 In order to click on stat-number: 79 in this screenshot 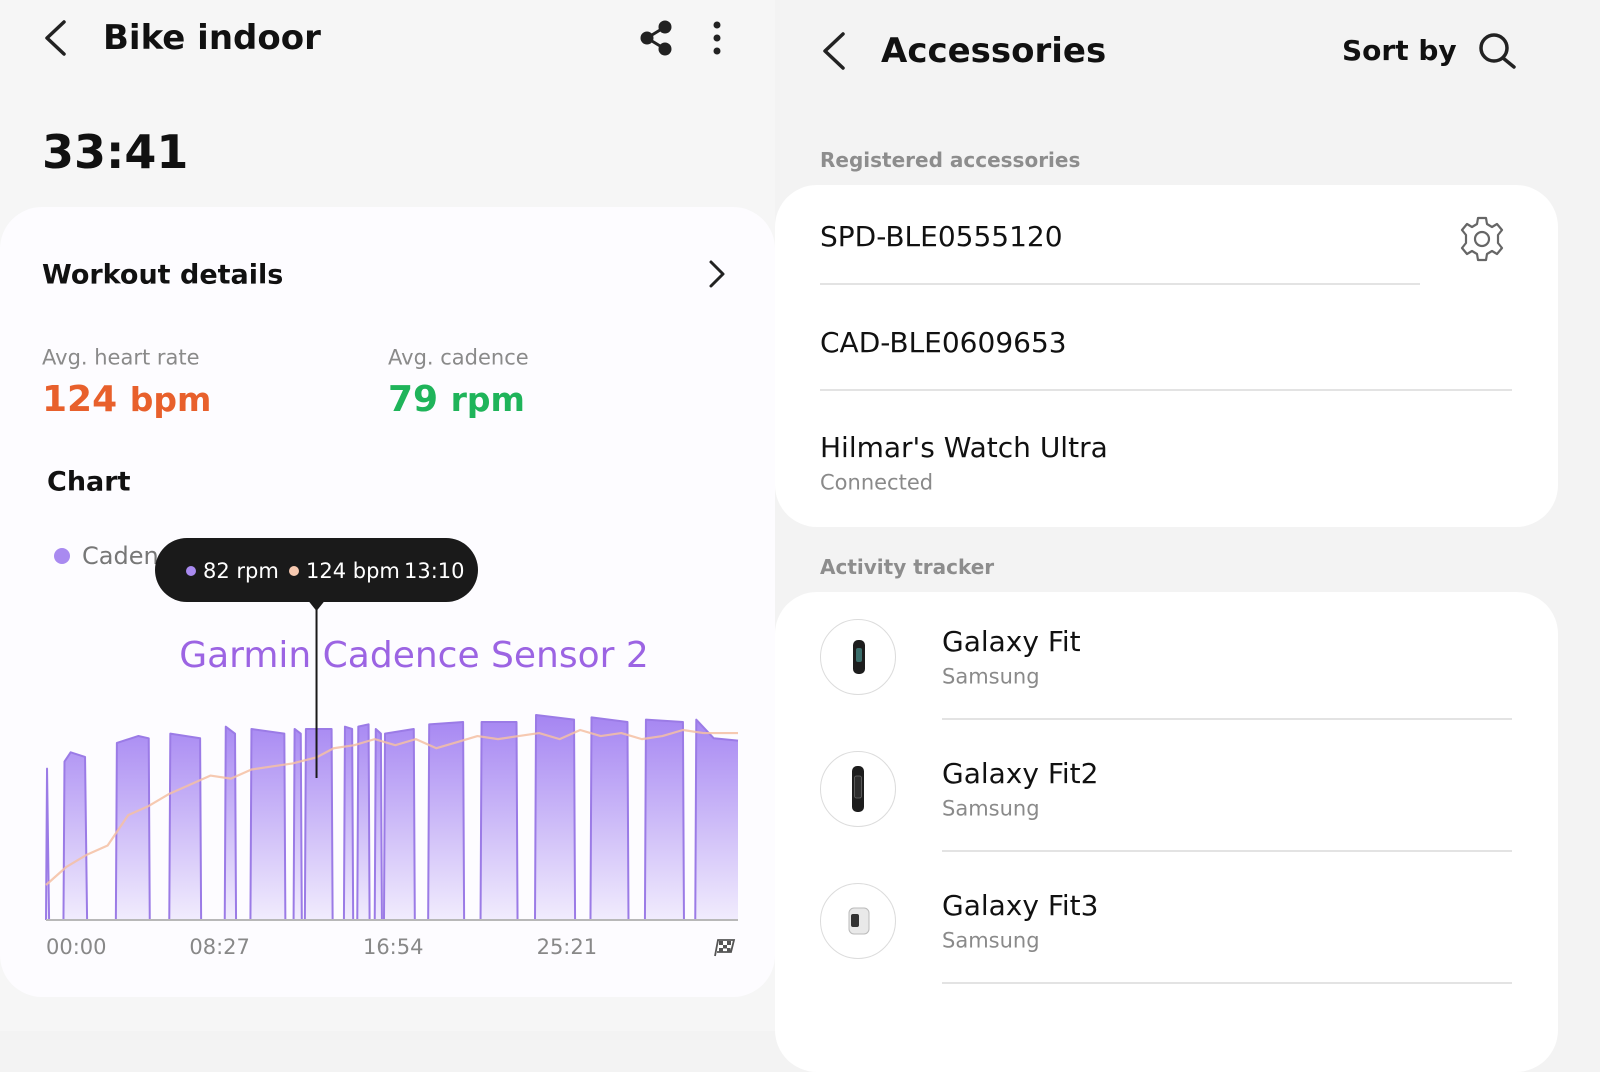, I will do `click(413, 399)`.